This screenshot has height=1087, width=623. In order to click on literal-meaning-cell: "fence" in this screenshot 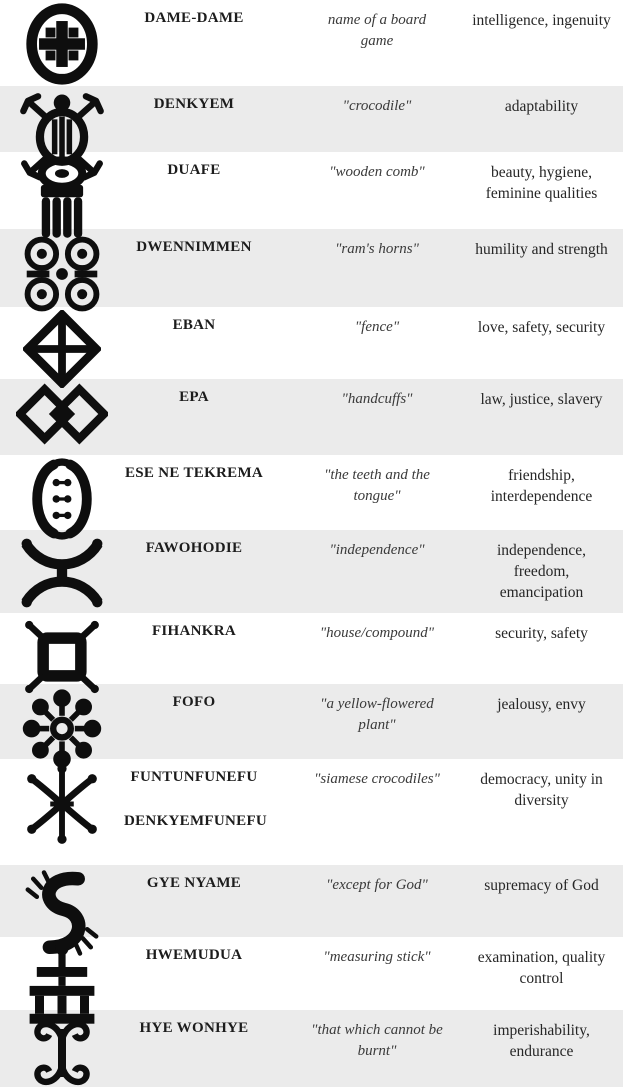, I will do `click(362, 347)`.